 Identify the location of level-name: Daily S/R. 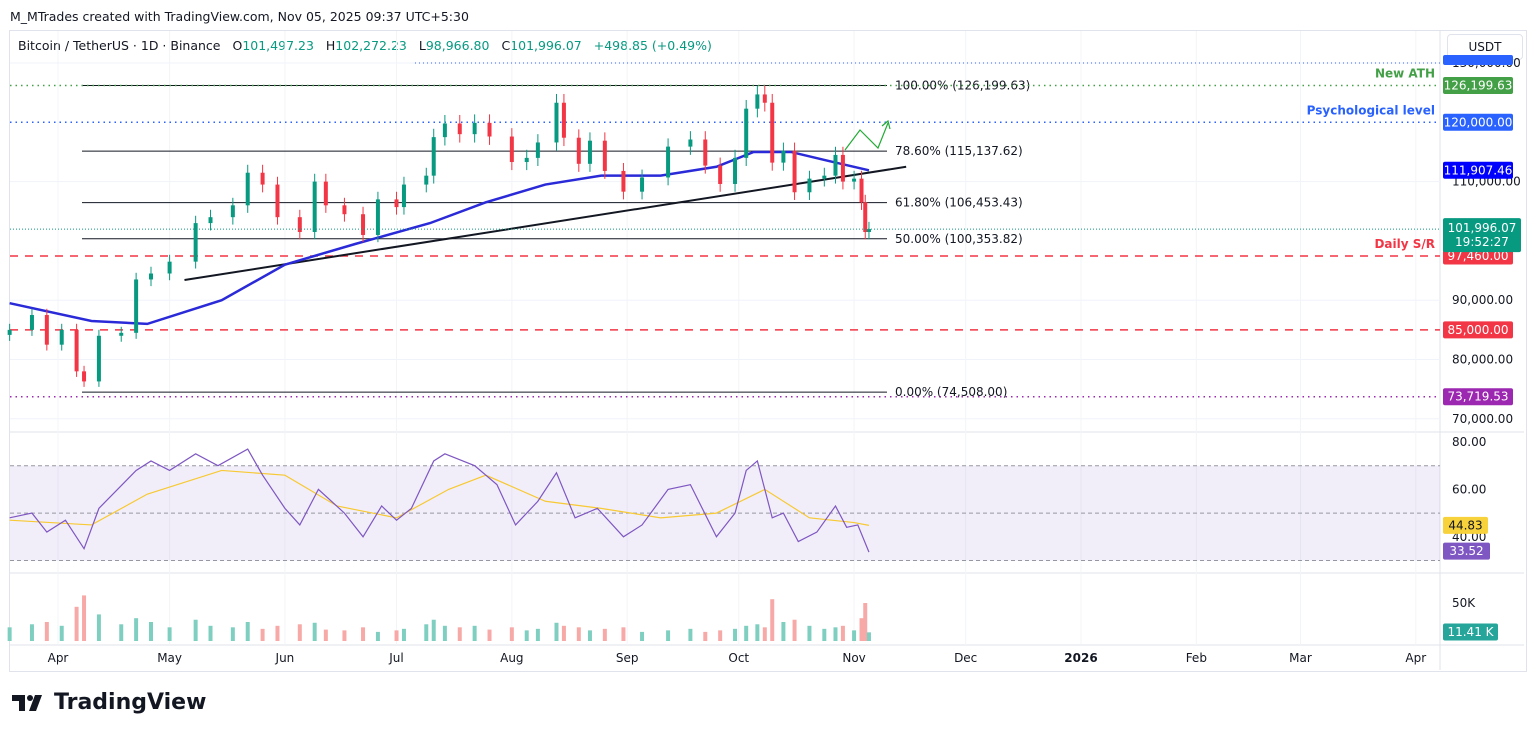
(1404, 244).